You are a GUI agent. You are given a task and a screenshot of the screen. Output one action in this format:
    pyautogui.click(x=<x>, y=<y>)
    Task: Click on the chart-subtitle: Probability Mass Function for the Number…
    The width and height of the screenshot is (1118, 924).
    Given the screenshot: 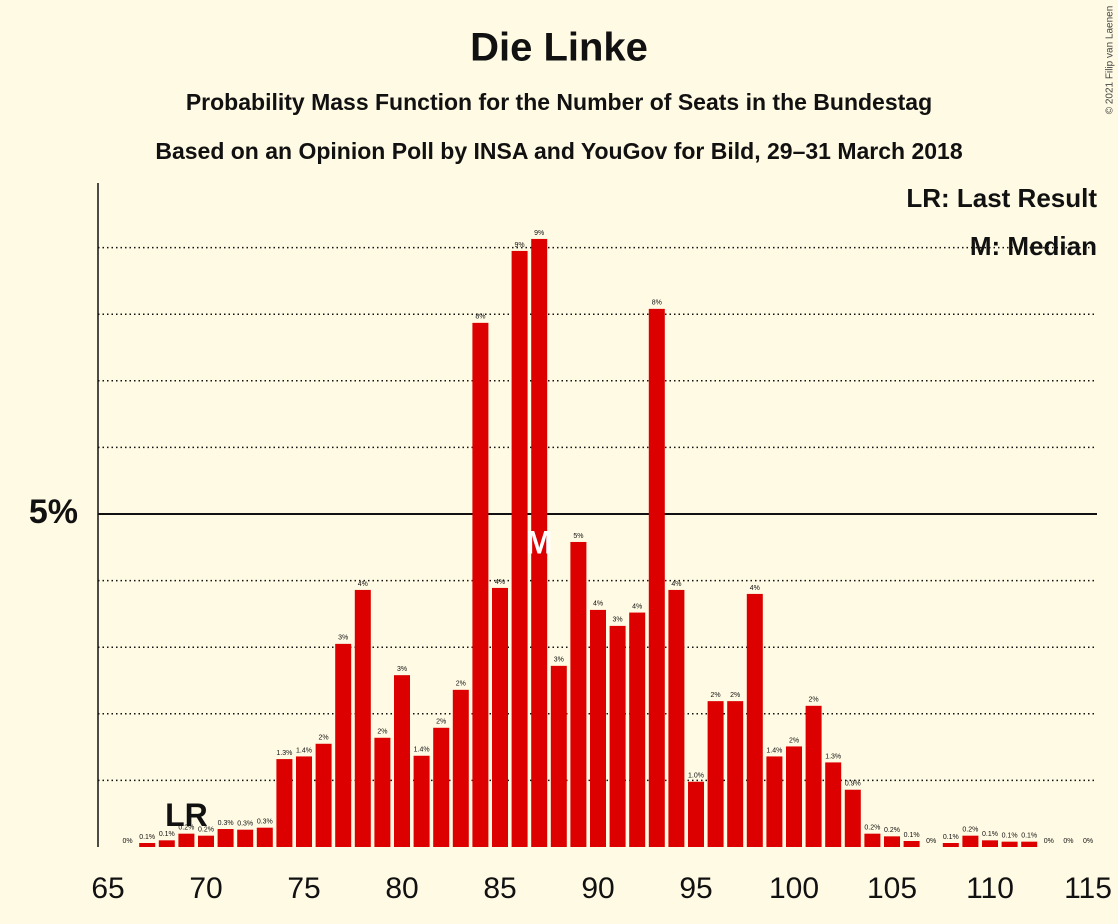 What is the action you would take?
    pyautogui.click(x=559, y=102)
    